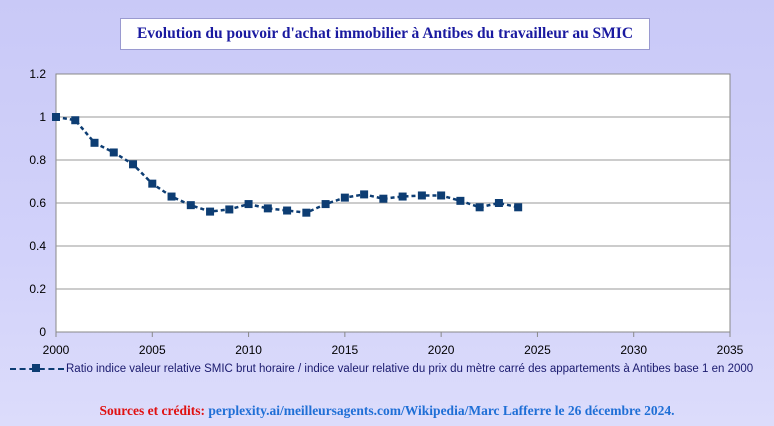  What do you see at coordinates (345, 350) in the screenshot?
I see `x-tick-label: 2015` at bounding box center [345, 350].